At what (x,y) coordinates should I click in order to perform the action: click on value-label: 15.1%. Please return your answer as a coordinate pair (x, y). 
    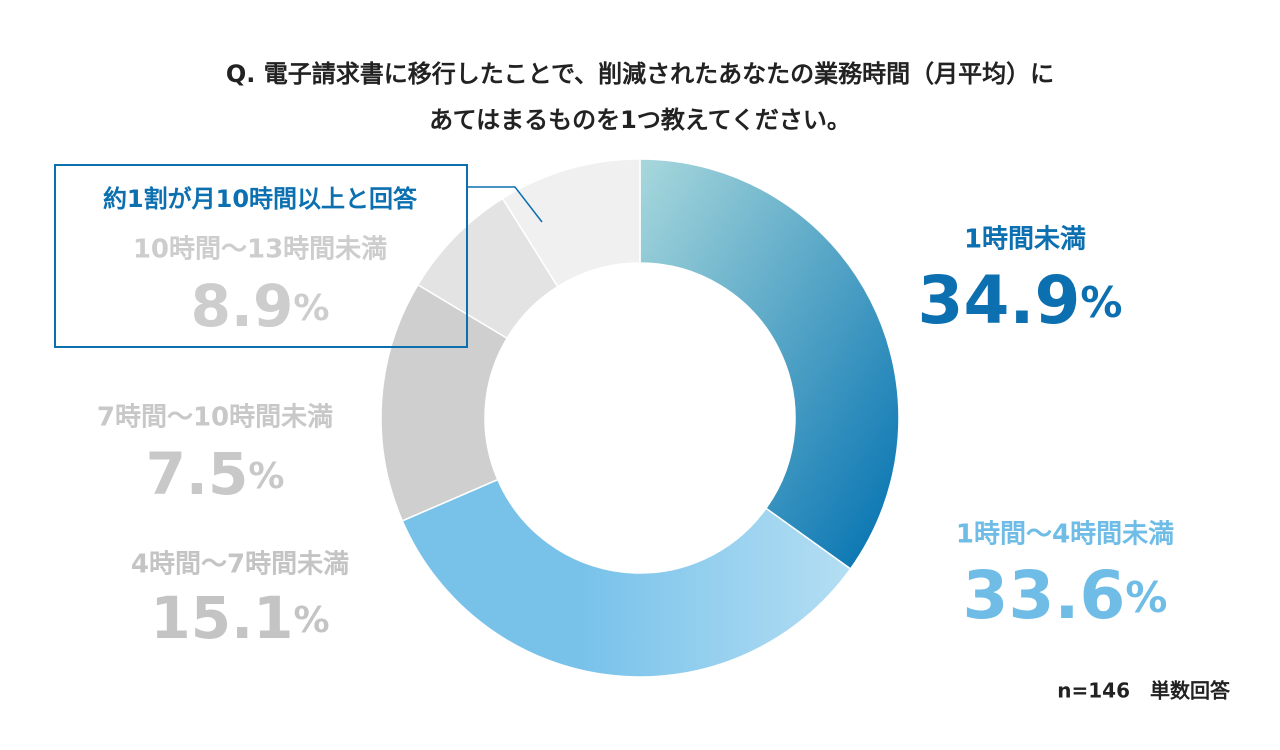
    Looking at the image, I should click on (239, 618).